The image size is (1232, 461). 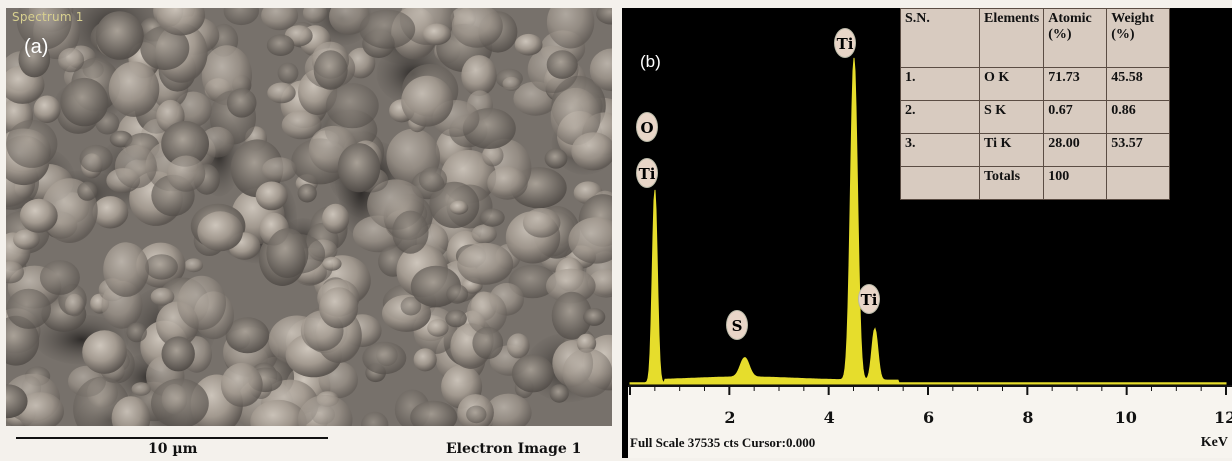 What do you see at coordinates (514, 449) in the screenshot?
I see `image-caption: Electron Image 1` at bounding box center [514, 449].